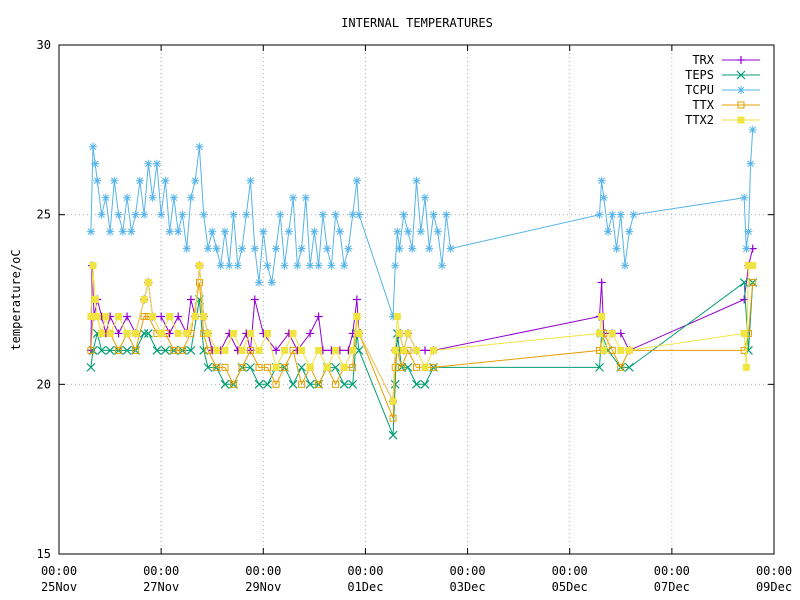 The height and width of the screenshot is (600, 800). I want to click on x-tick-label-date: 07Dec, so click(672, 587).